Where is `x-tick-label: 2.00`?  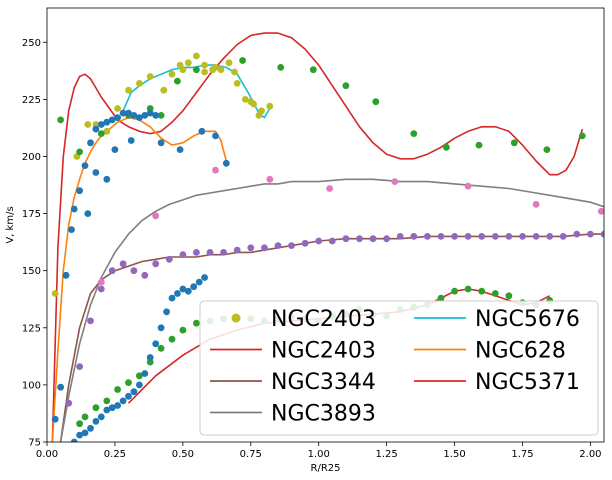 x-tick-label: 2.00 is located at coordinates (590, 454).